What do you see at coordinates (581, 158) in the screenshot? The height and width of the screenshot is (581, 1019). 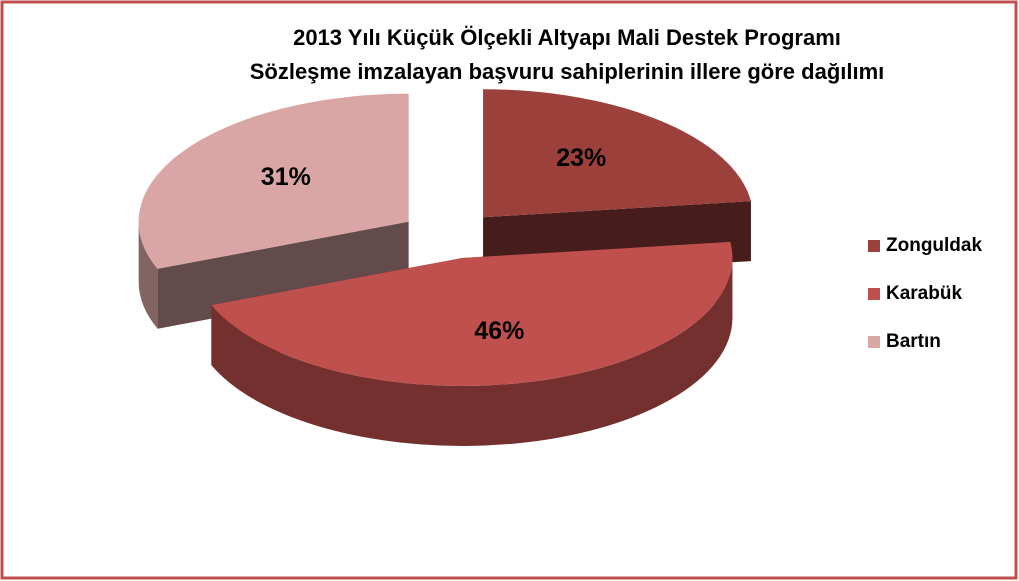 I see `data-label: 23%` at bounding box center [581, 158].